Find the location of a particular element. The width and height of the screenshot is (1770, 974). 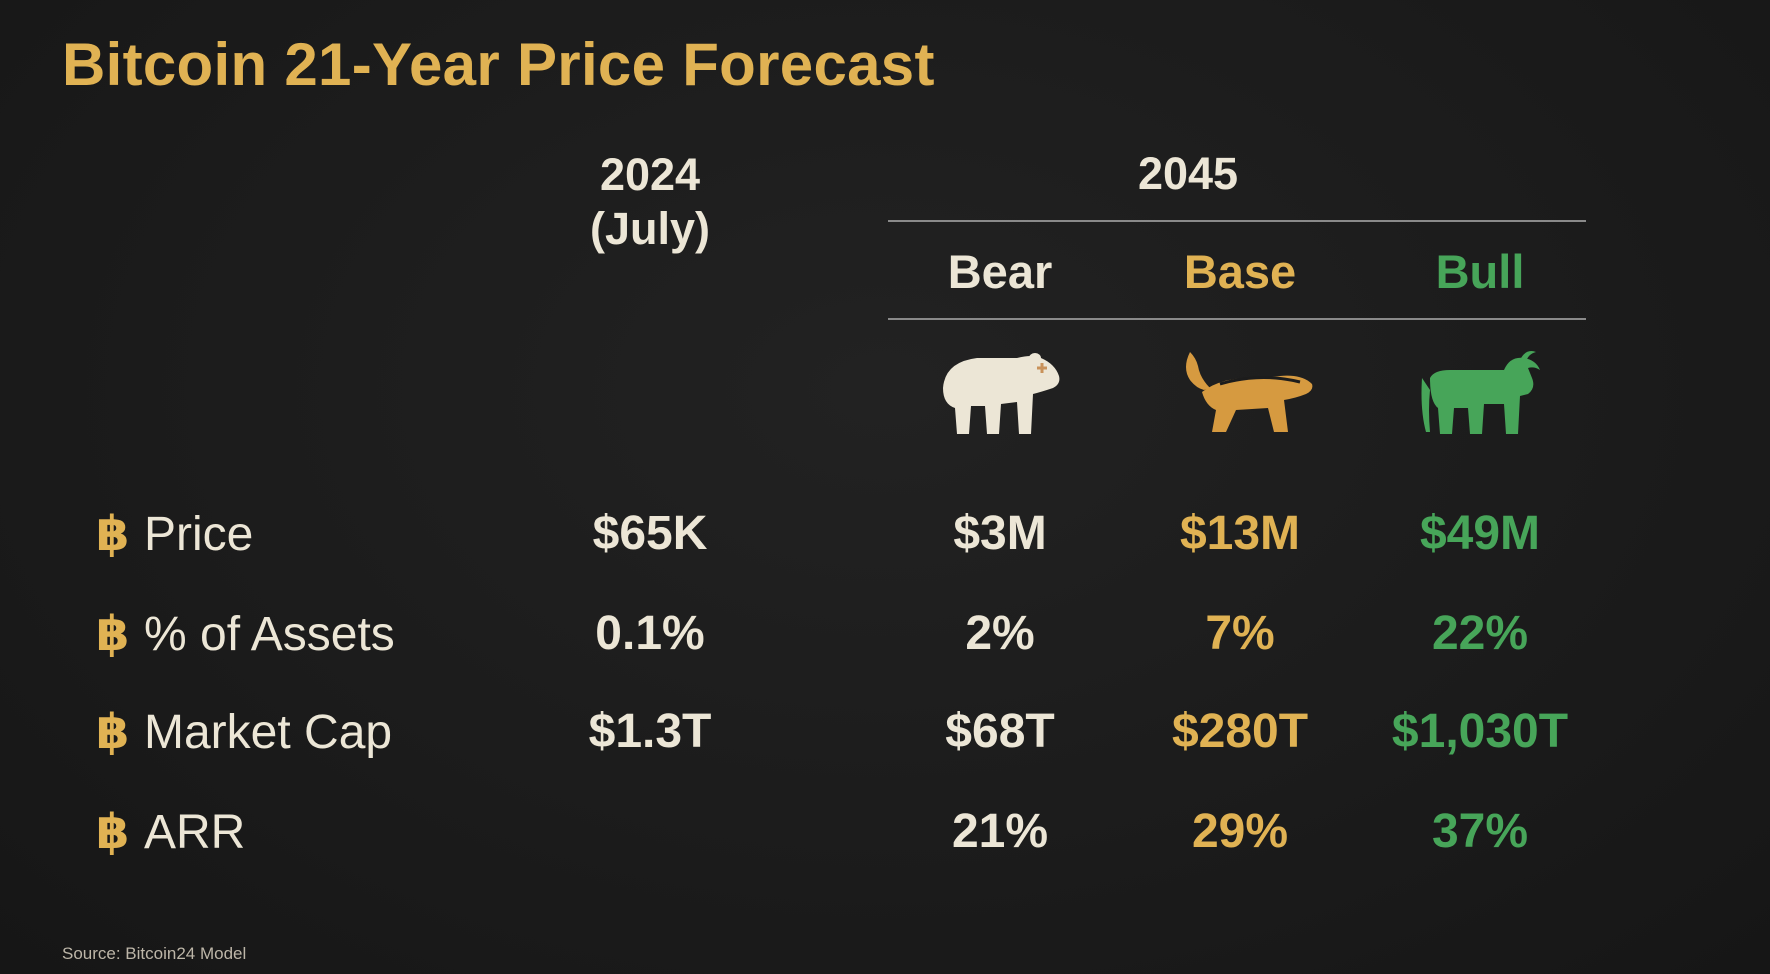

scenario-base-label: Base is located at coordinates (1240, 271).